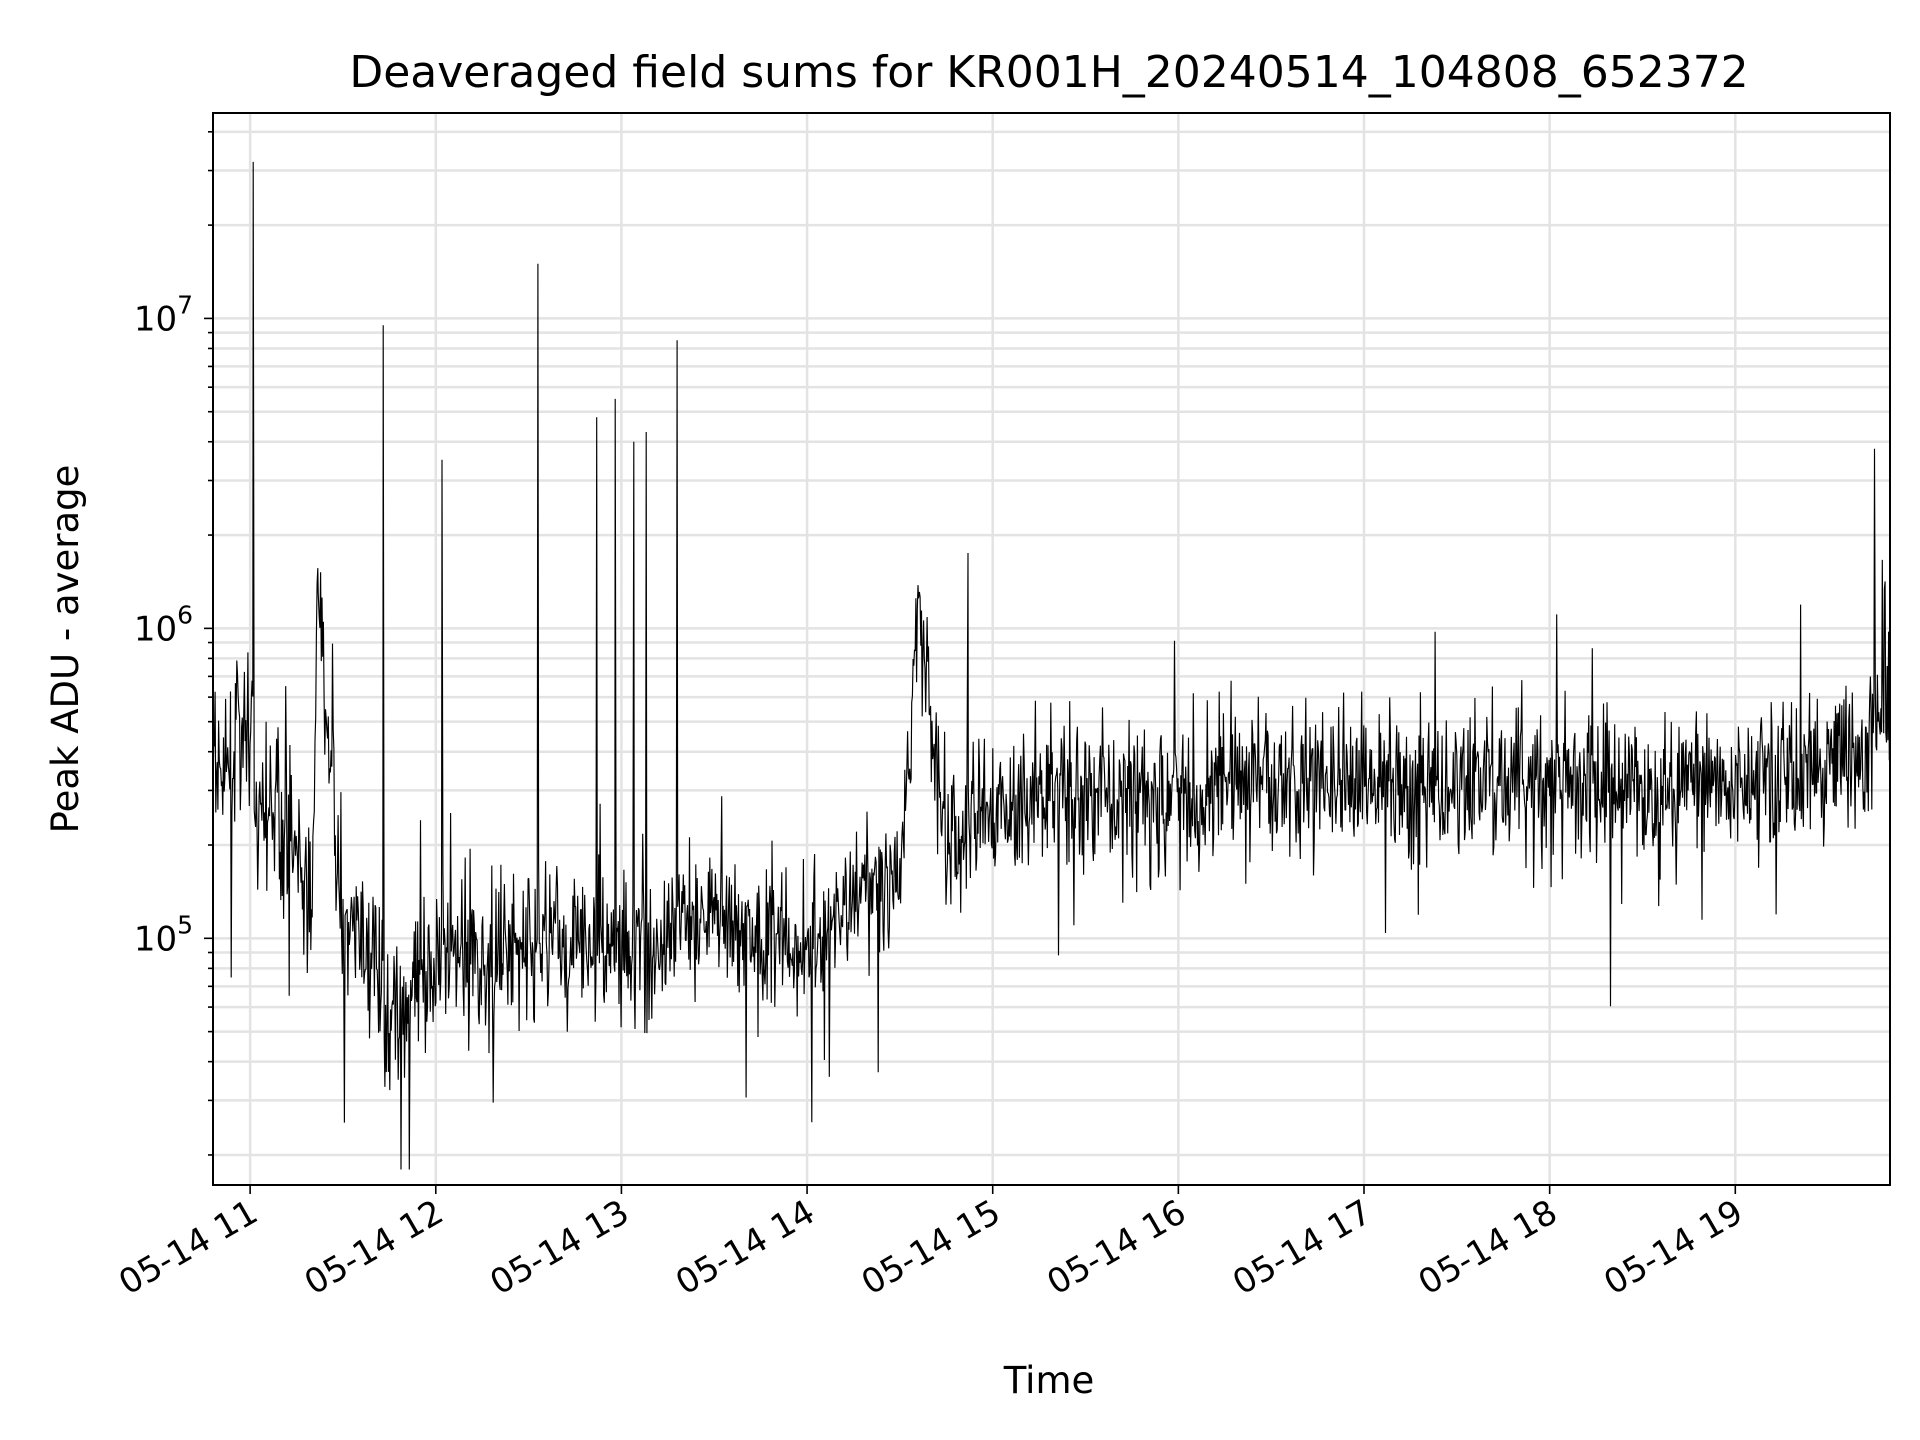 The image size is (1920, 1440). I want to click on y-tick-label: 10⁵, so click(163, 934).